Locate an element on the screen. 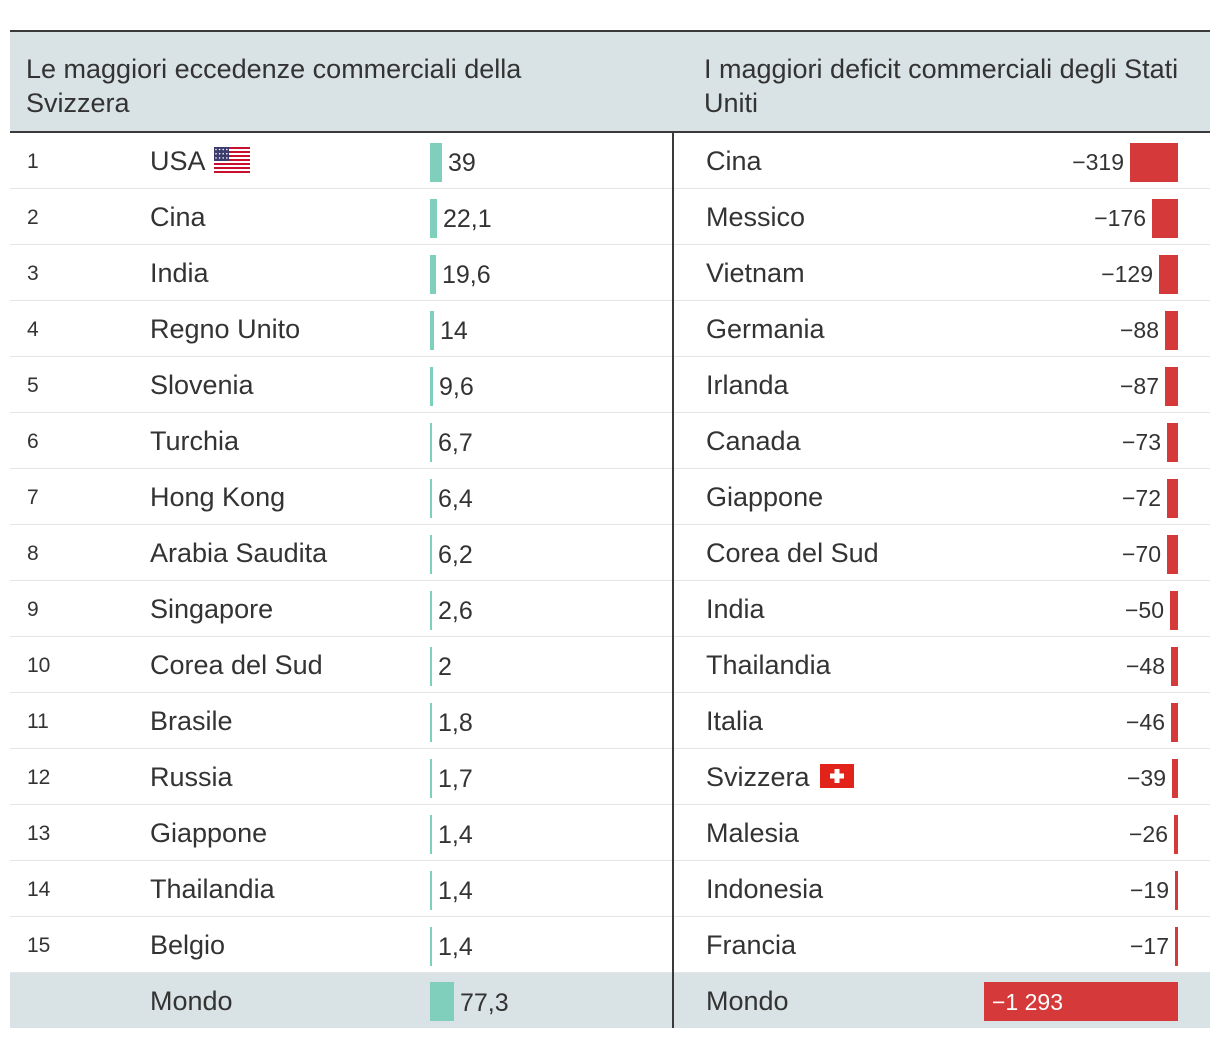 Image resolution: width=1220 pixels, height=1038 pixels. rank-label: 11 is located at coordinates (38, 721).